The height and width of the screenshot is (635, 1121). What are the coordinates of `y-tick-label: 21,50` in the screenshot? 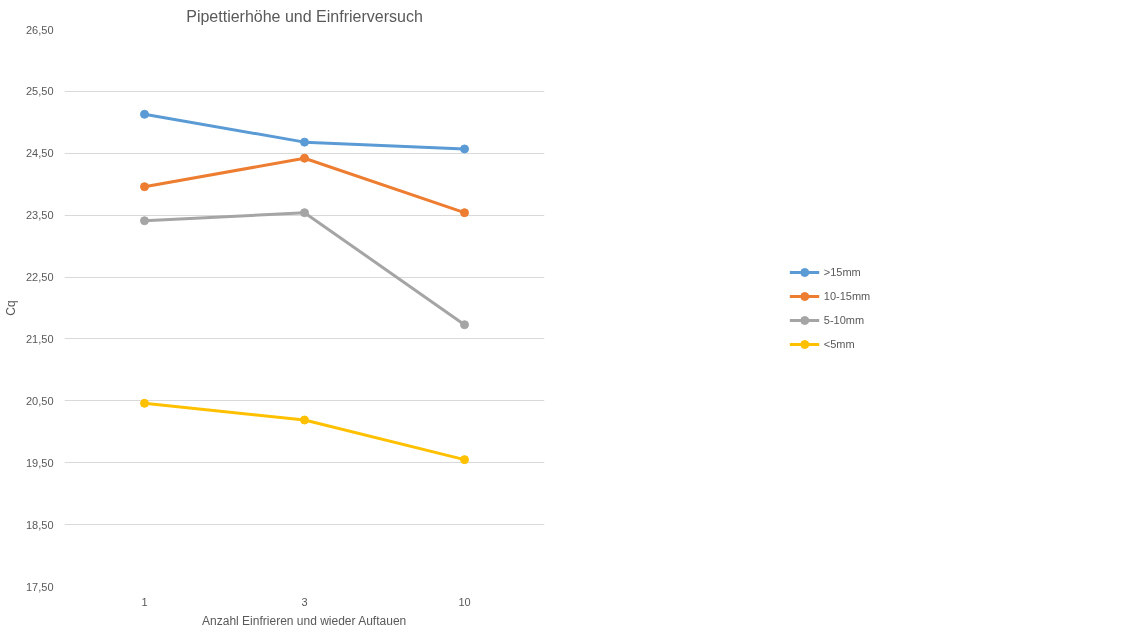 It's located at (39, 338).